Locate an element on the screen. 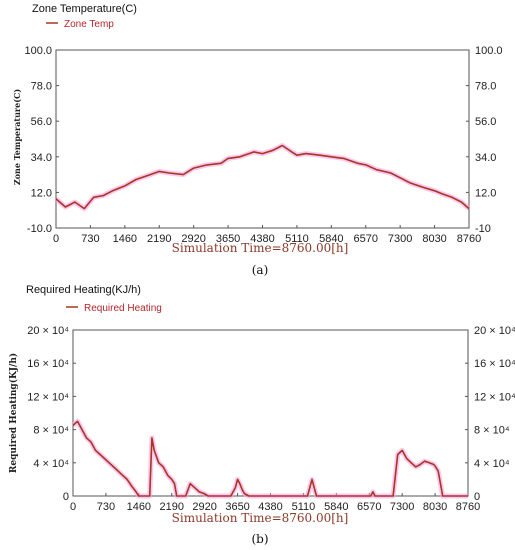 Image resolution: width=515 pixels, height=550 pixels. chart-b-y-ticks-right: 0 4 × 10⁴ 8 × 10⁴ 12 × 10⁴ 16 × 10⁴ 20 × 10⁴ is located at coordinates (490, 414).